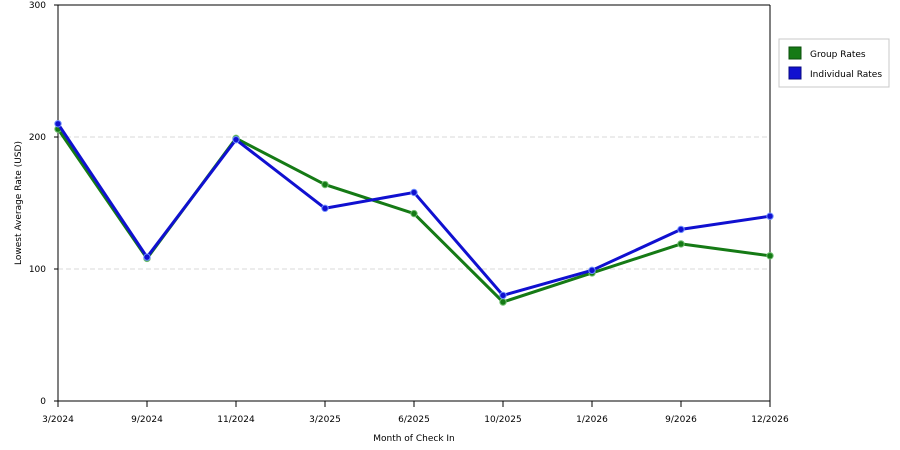  What do you see at coordinates (681, 420) in the screenshot?
I see `x-tick-label: 9/2026` at bounding box center [681, 420].